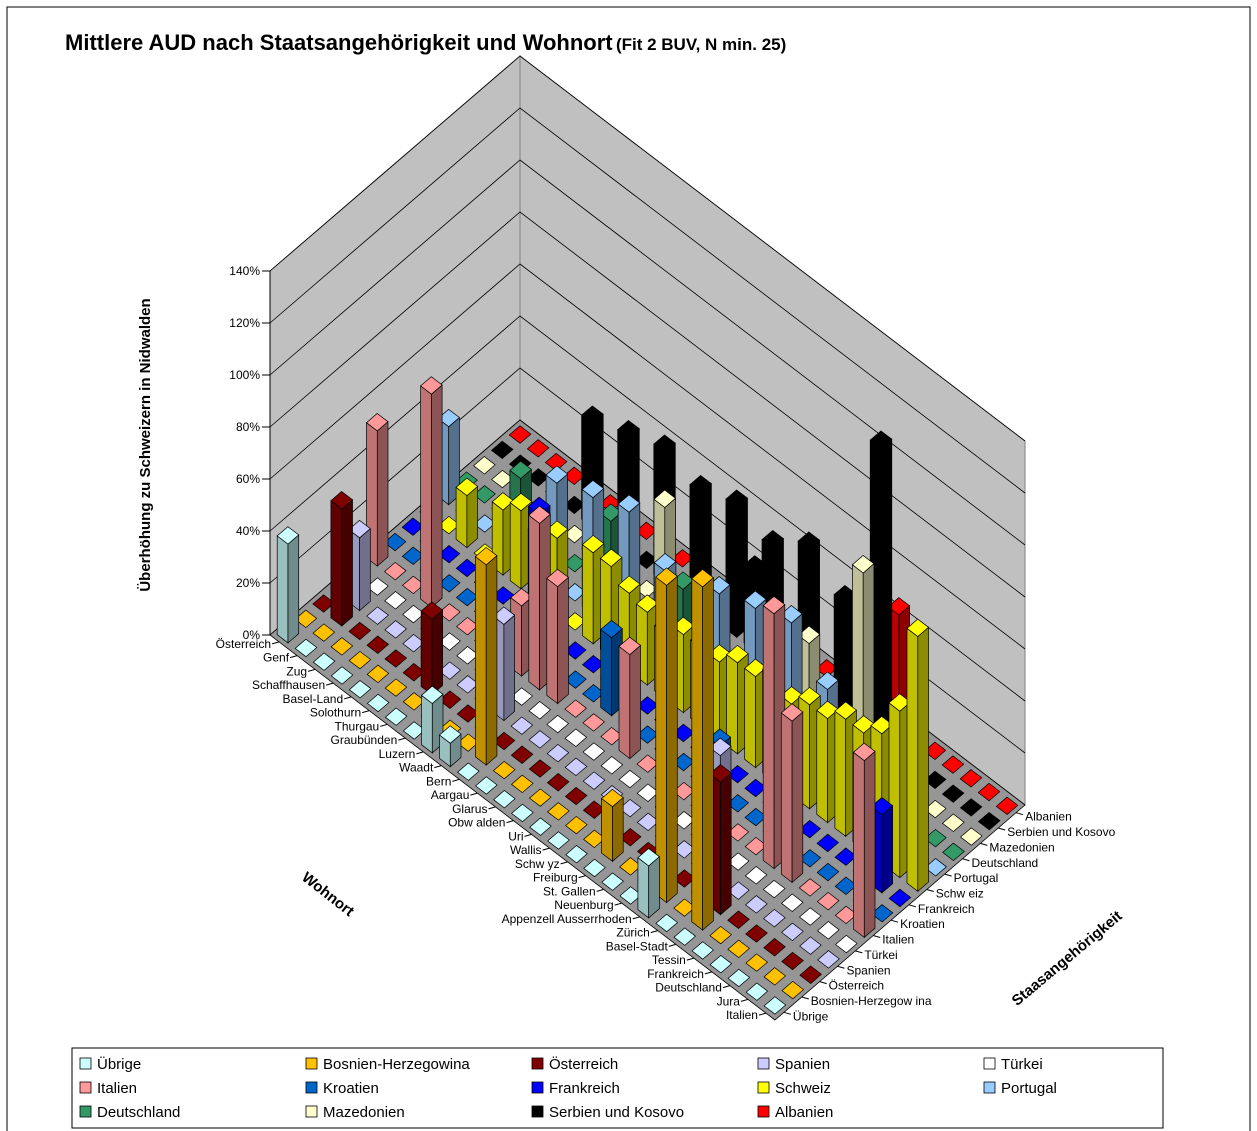 Image resolution: width=1257 pixels, height=1131 pixels. Describe the element at coordinates (117, 1088) in the screenshot. I see `legend-label: Italien` at that location.